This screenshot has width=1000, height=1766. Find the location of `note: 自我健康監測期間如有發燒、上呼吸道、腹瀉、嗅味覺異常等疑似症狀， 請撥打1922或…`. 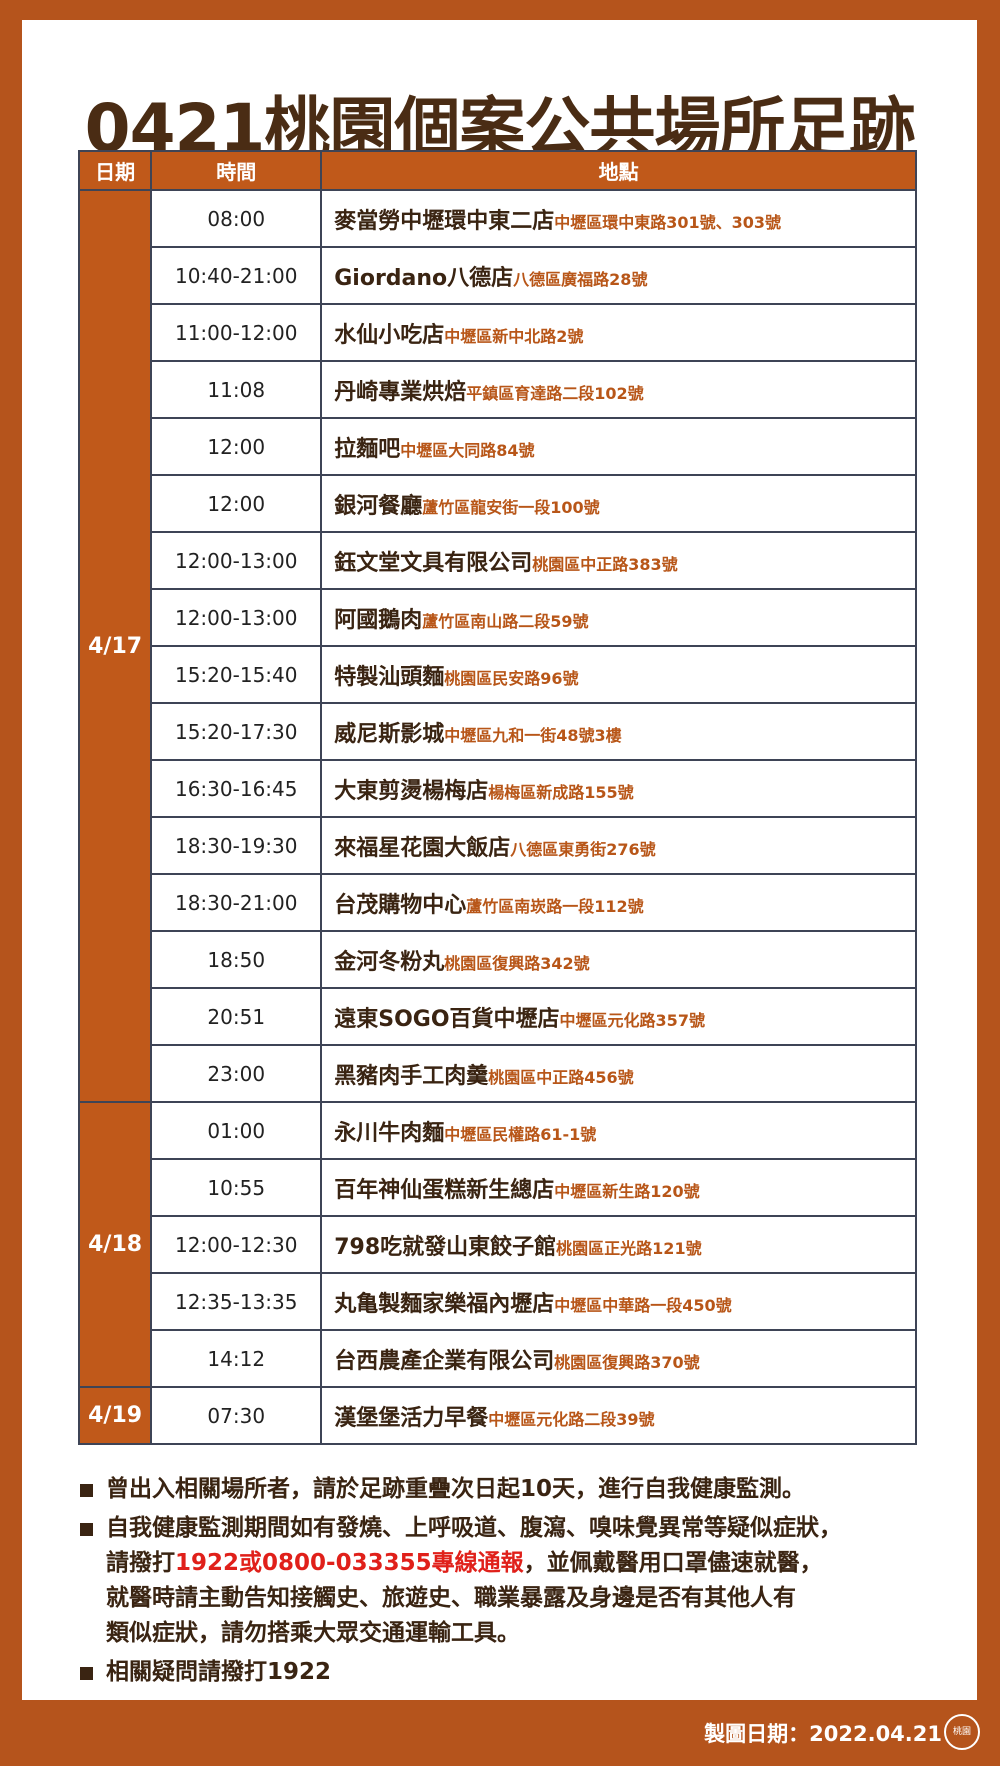

note: 自我健康監測期間如有發燒、上呼吸道、腹瀉、嗅味覺異常等疑似症狀， 請撥打1922或… is located at coordinates (523, 1581).